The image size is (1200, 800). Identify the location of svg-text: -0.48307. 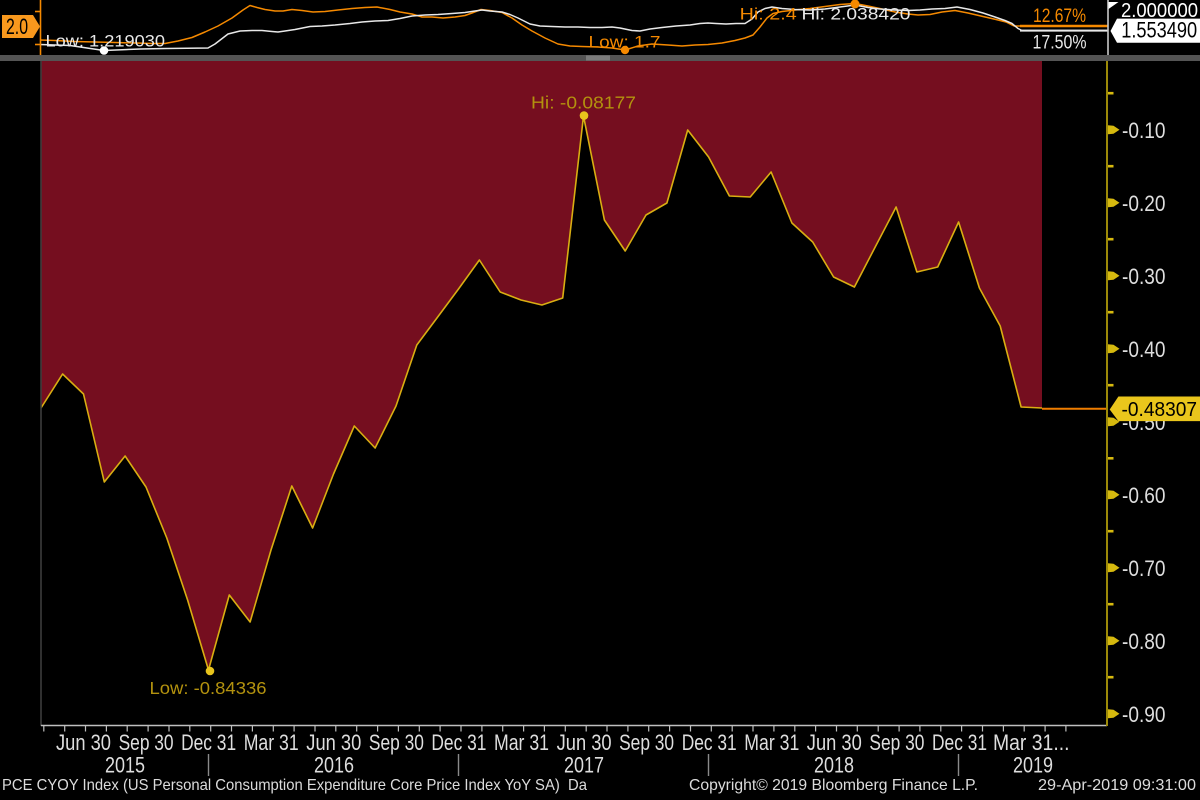
(1160, 409).